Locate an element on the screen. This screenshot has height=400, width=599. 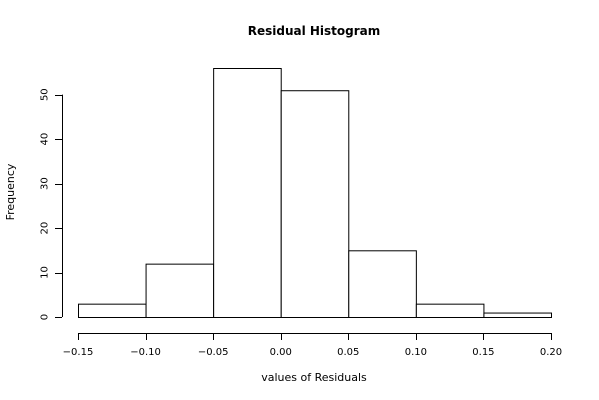
y-tick-label: 20 is located at coordinates (45, 228).